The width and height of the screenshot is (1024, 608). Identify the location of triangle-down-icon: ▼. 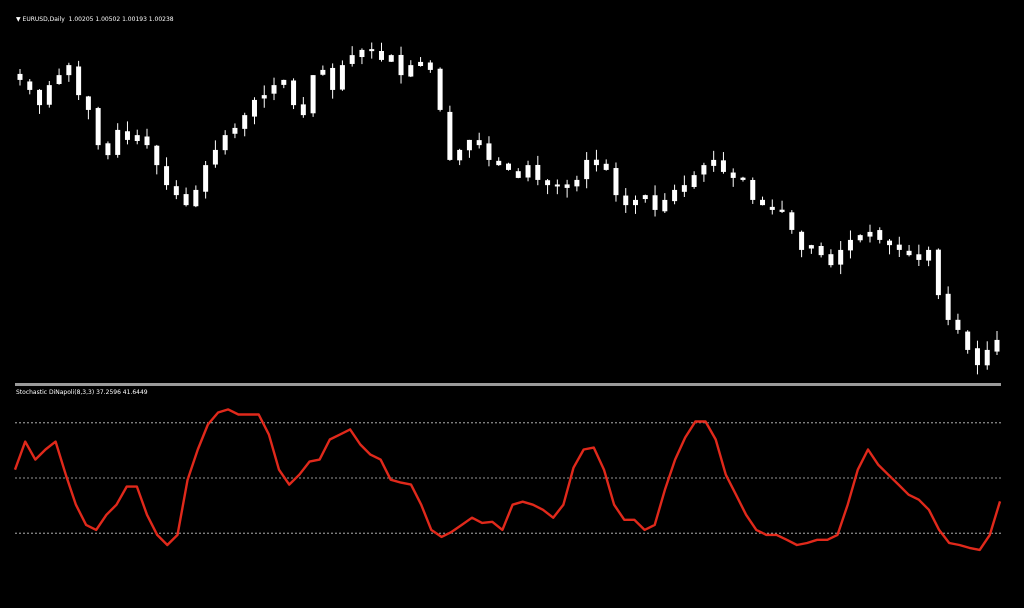
(18, 19).